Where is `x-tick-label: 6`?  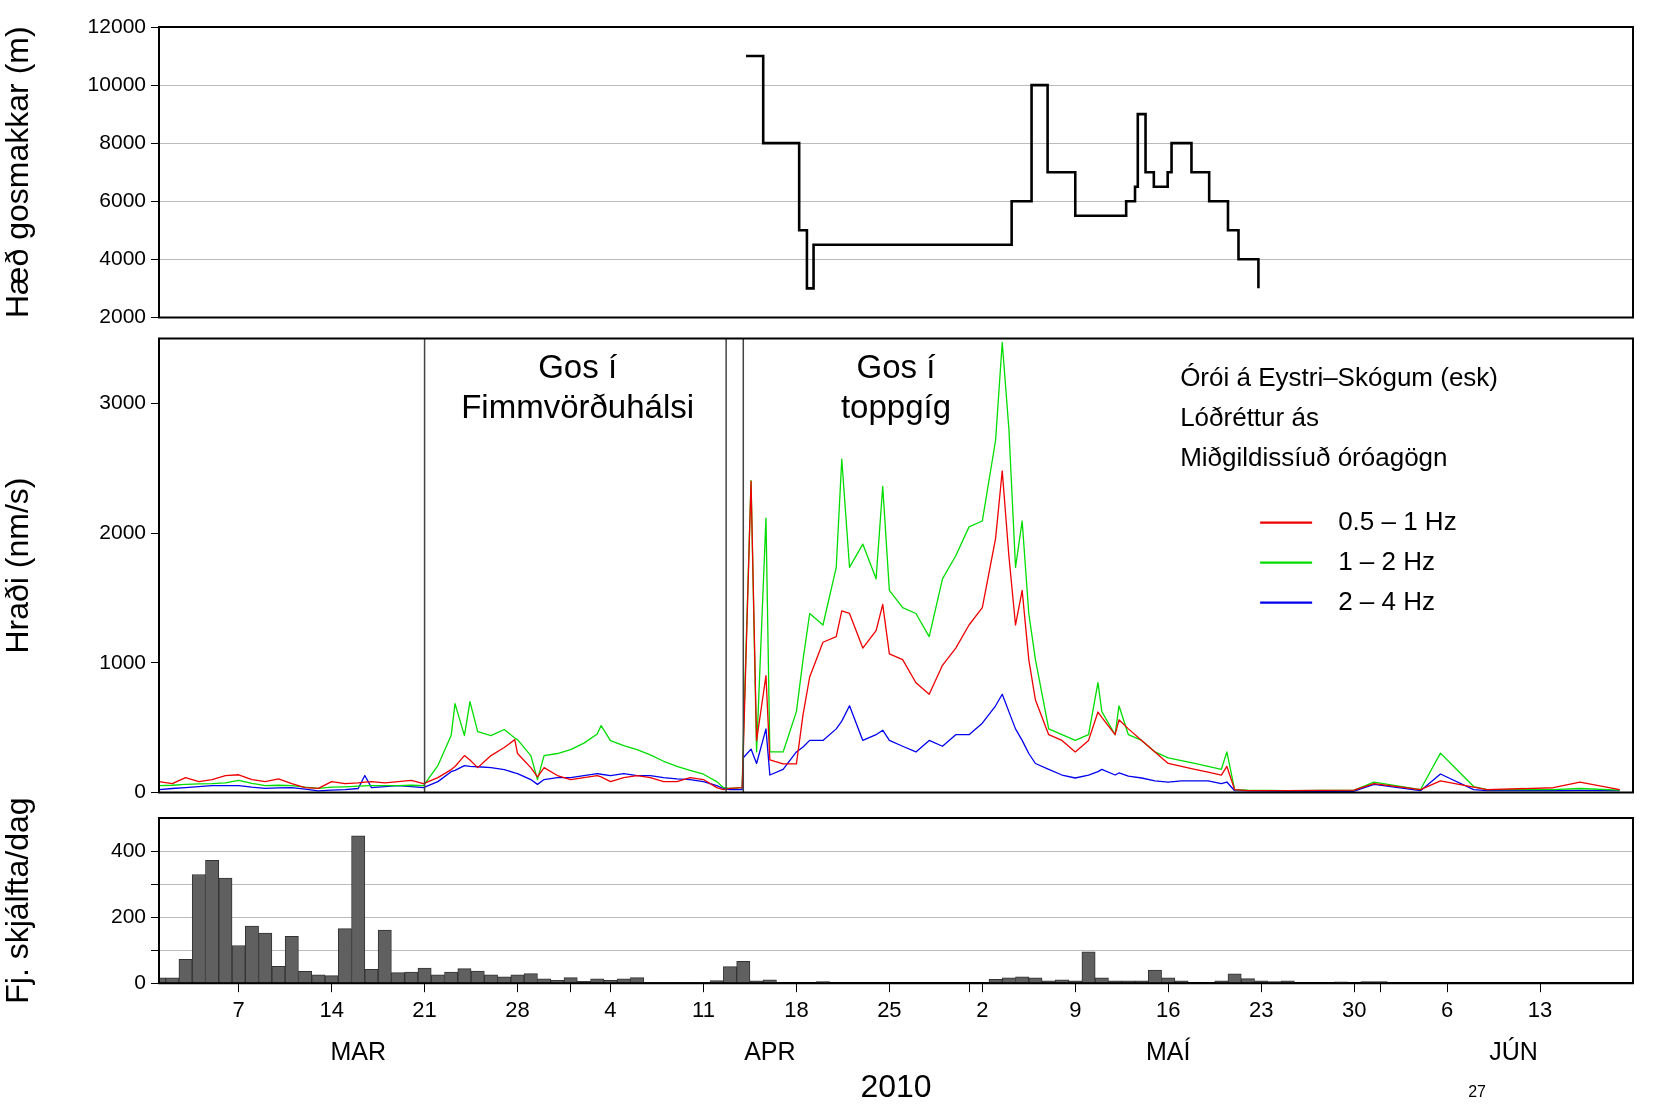
x-tick-label: 6 is located at coordinates (1447, 1010).